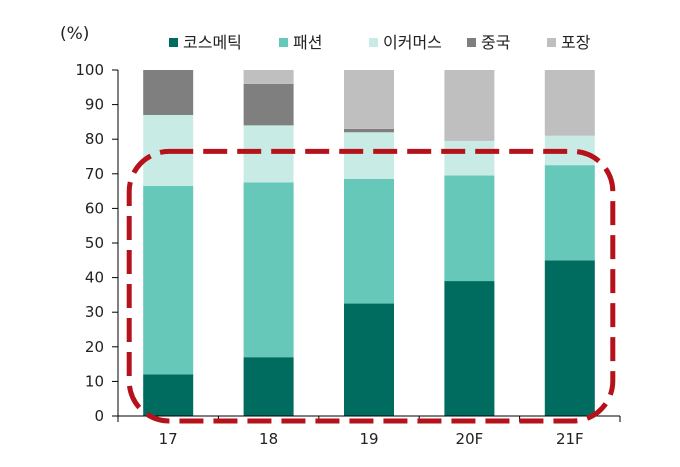 The width and height of the screenshot is (680, 467). I want to click on y-tick-label: 30, so click(94, 312).